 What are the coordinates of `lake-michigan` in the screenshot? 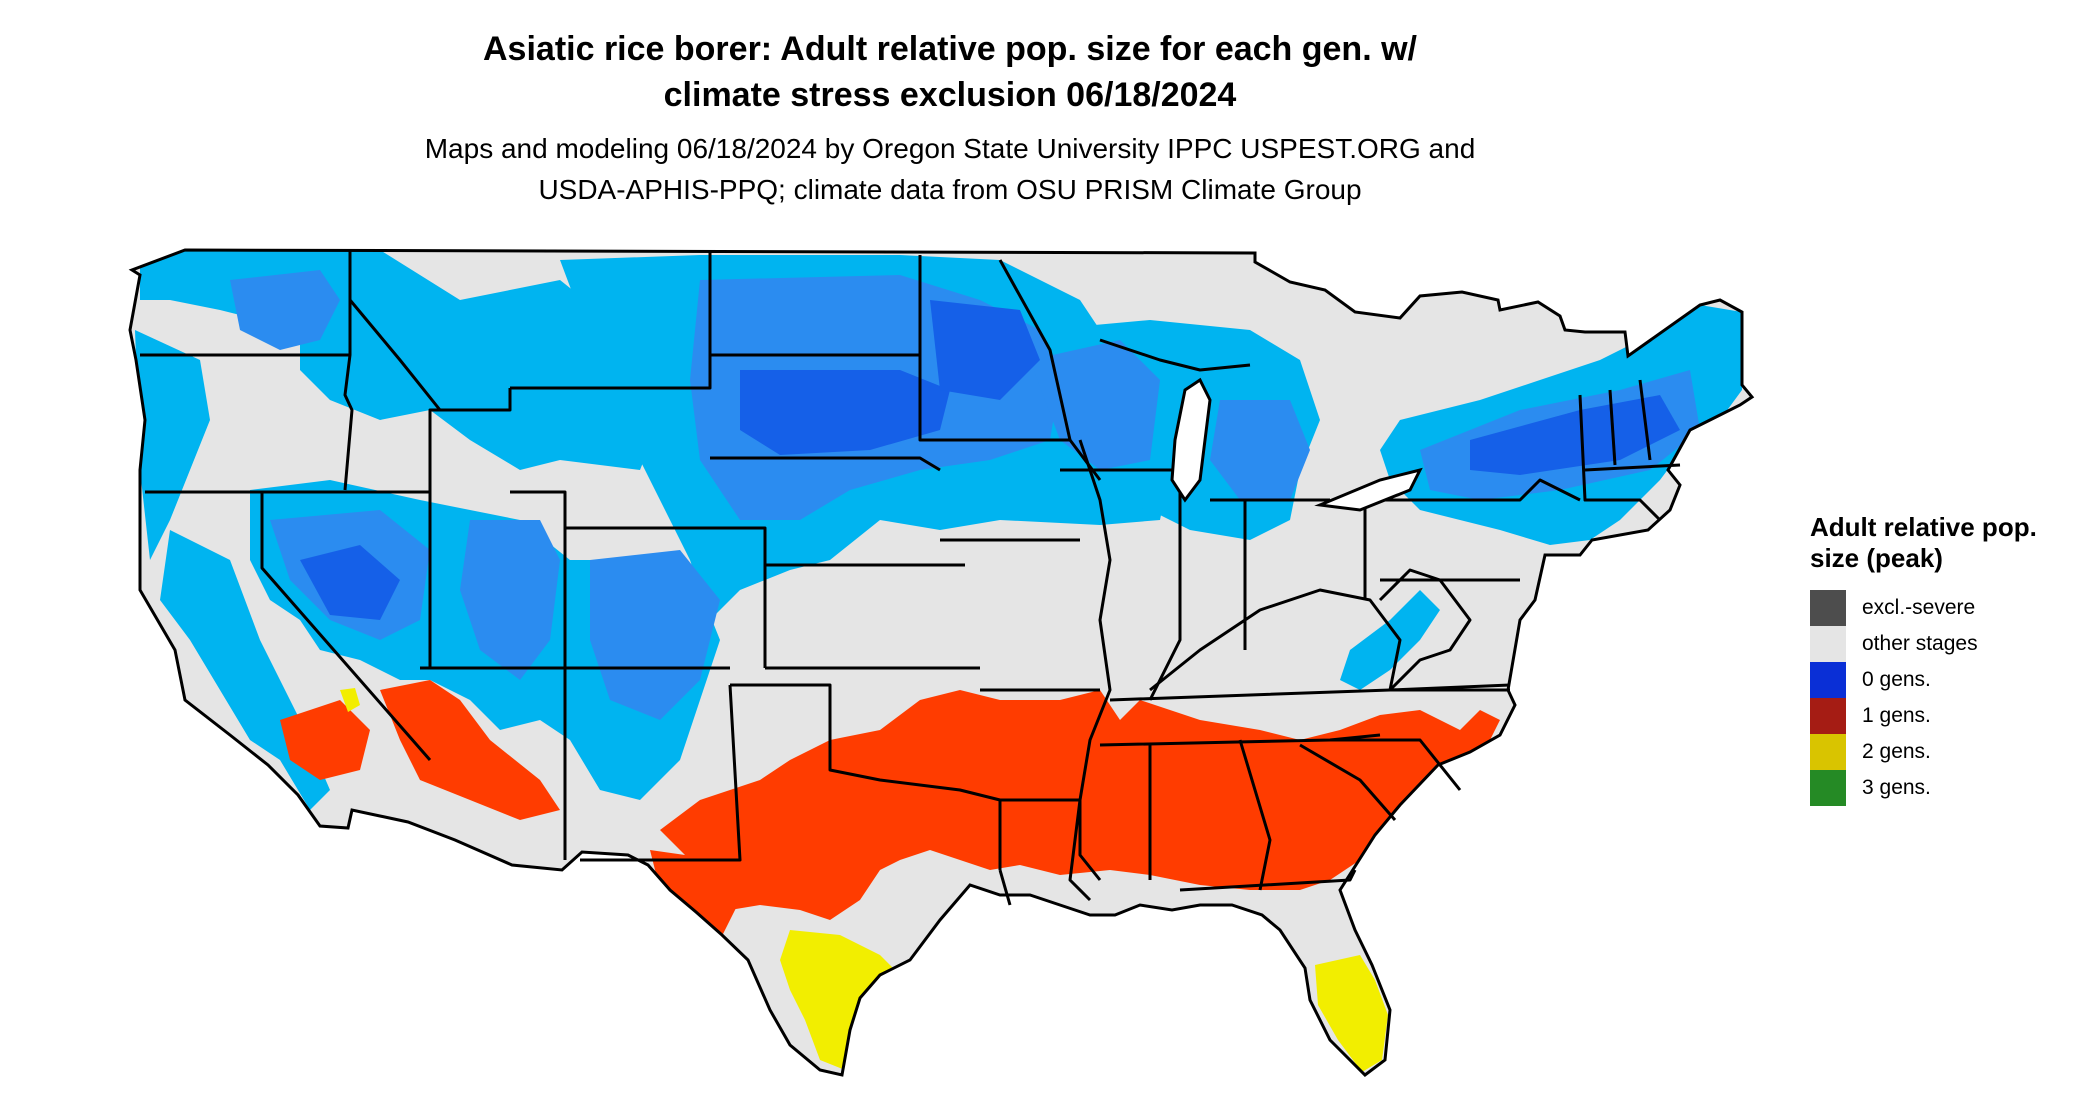 It's located at (1191, 440).